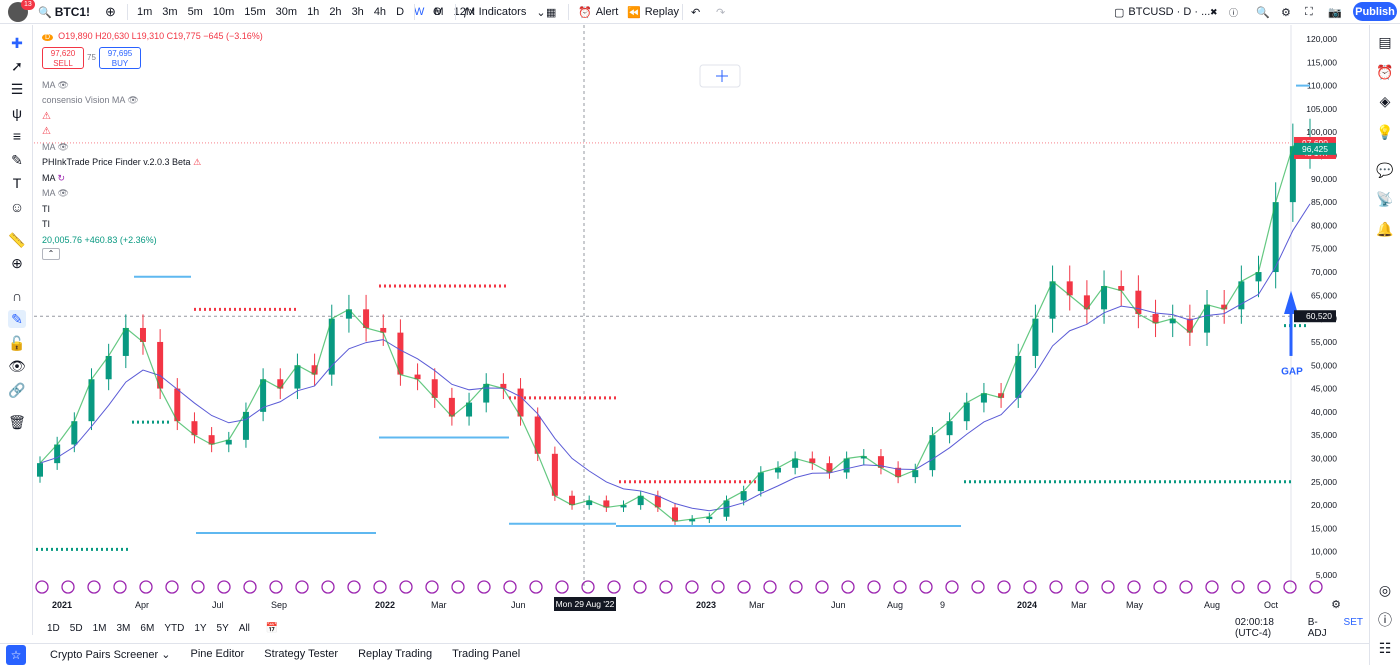 This screenshot has width=1400, height=665. What do you see at coordinates (1233, 12) in the screenshot?
I see `ticker-more-button: ⓘ` at bounding box center [1233, 12].